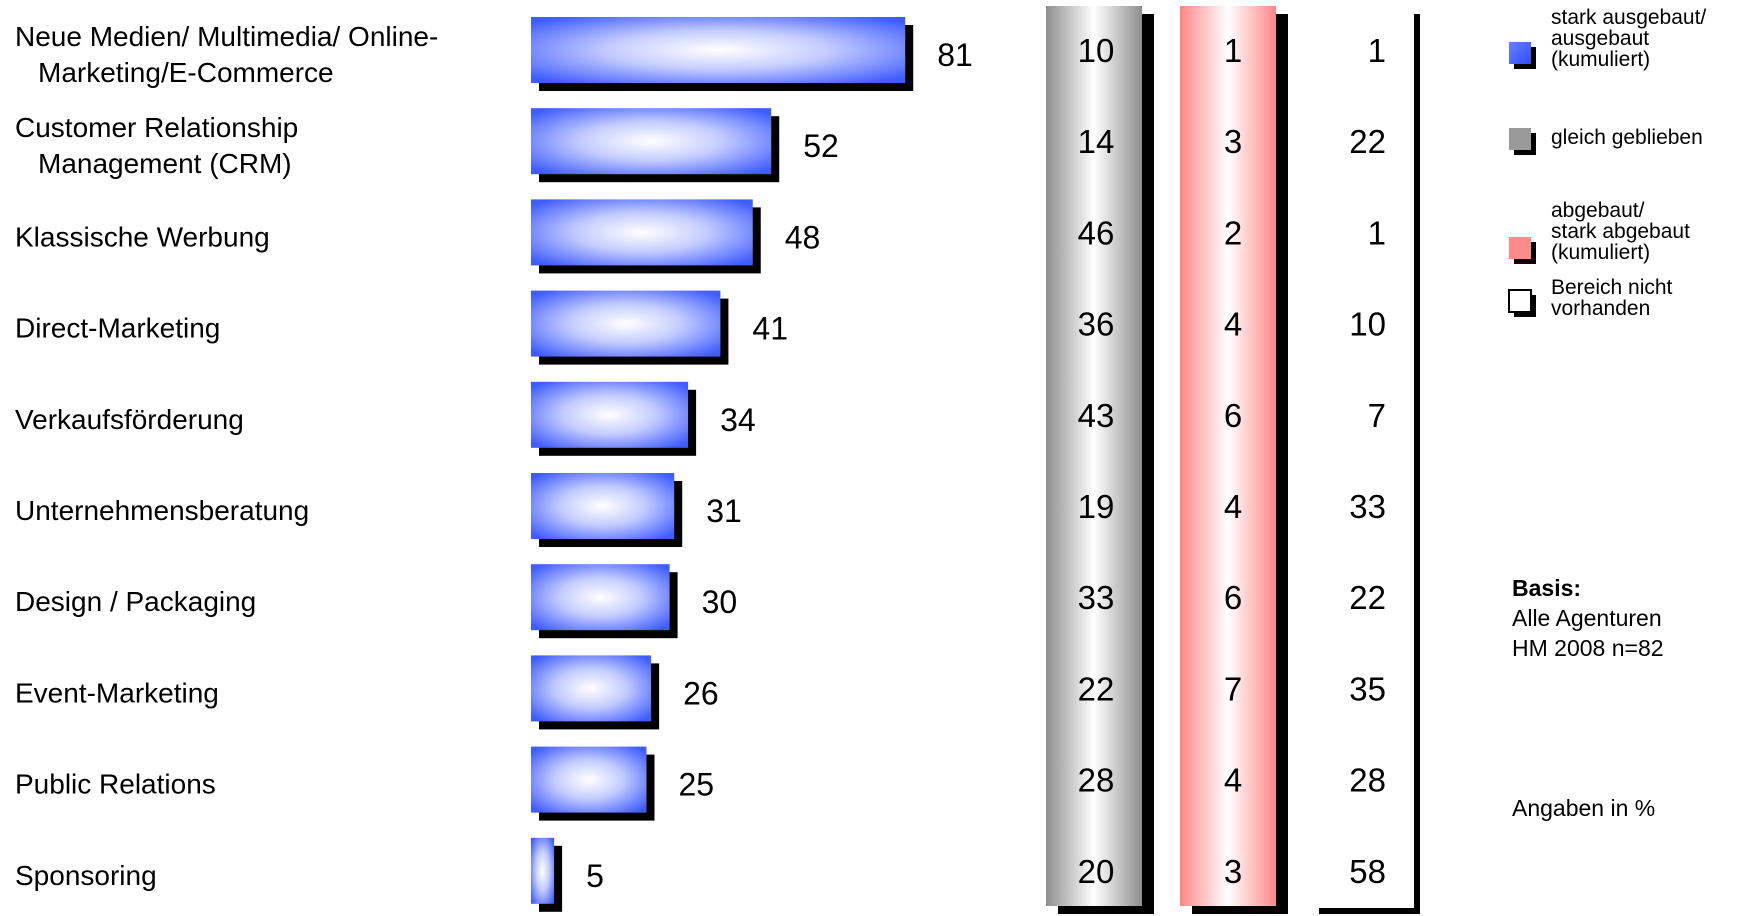 Image resolution: width=1750 pixels, height=916 pixels. Describe the element at coordinates (1228, 456) in the screenshot. I see `col-abgebaut-background` at that location.